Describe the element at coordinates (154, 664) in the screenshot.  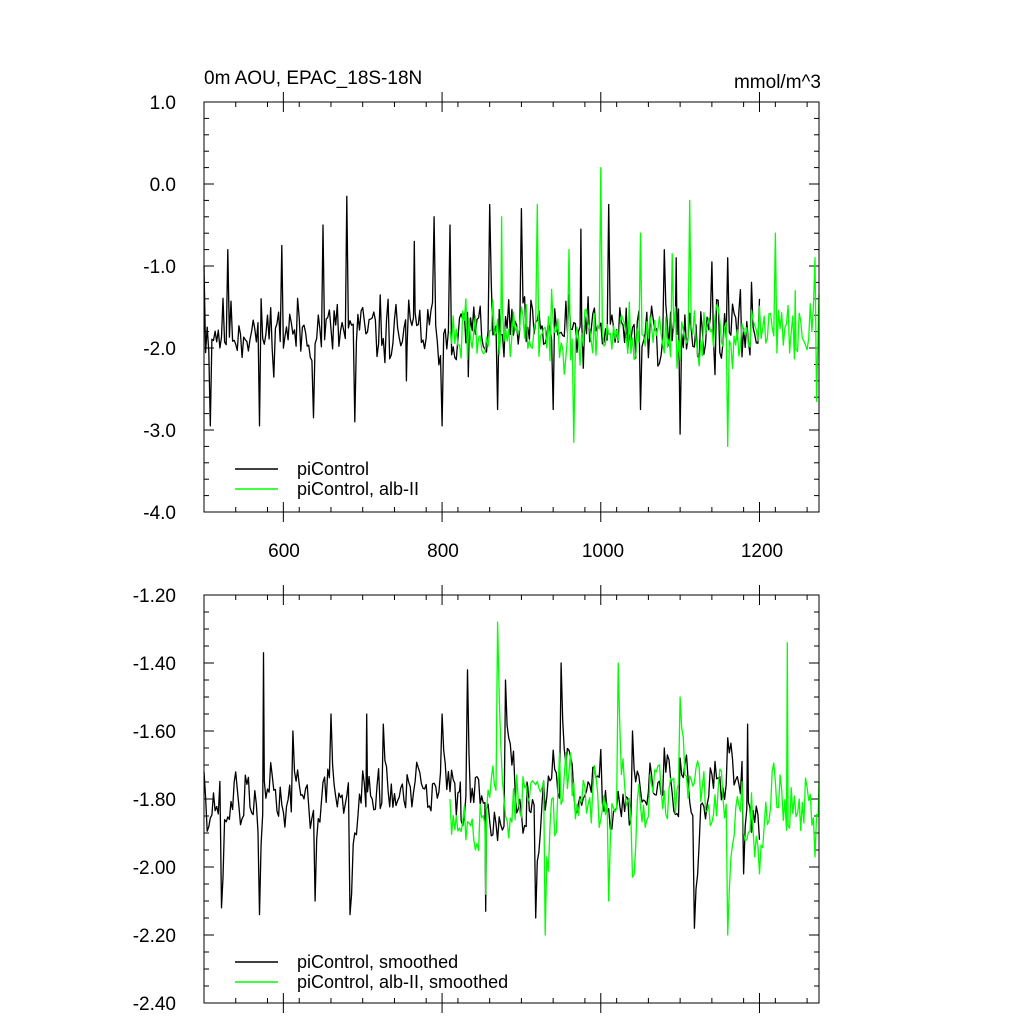
I see `y-tick-label: -1.40` at that location.